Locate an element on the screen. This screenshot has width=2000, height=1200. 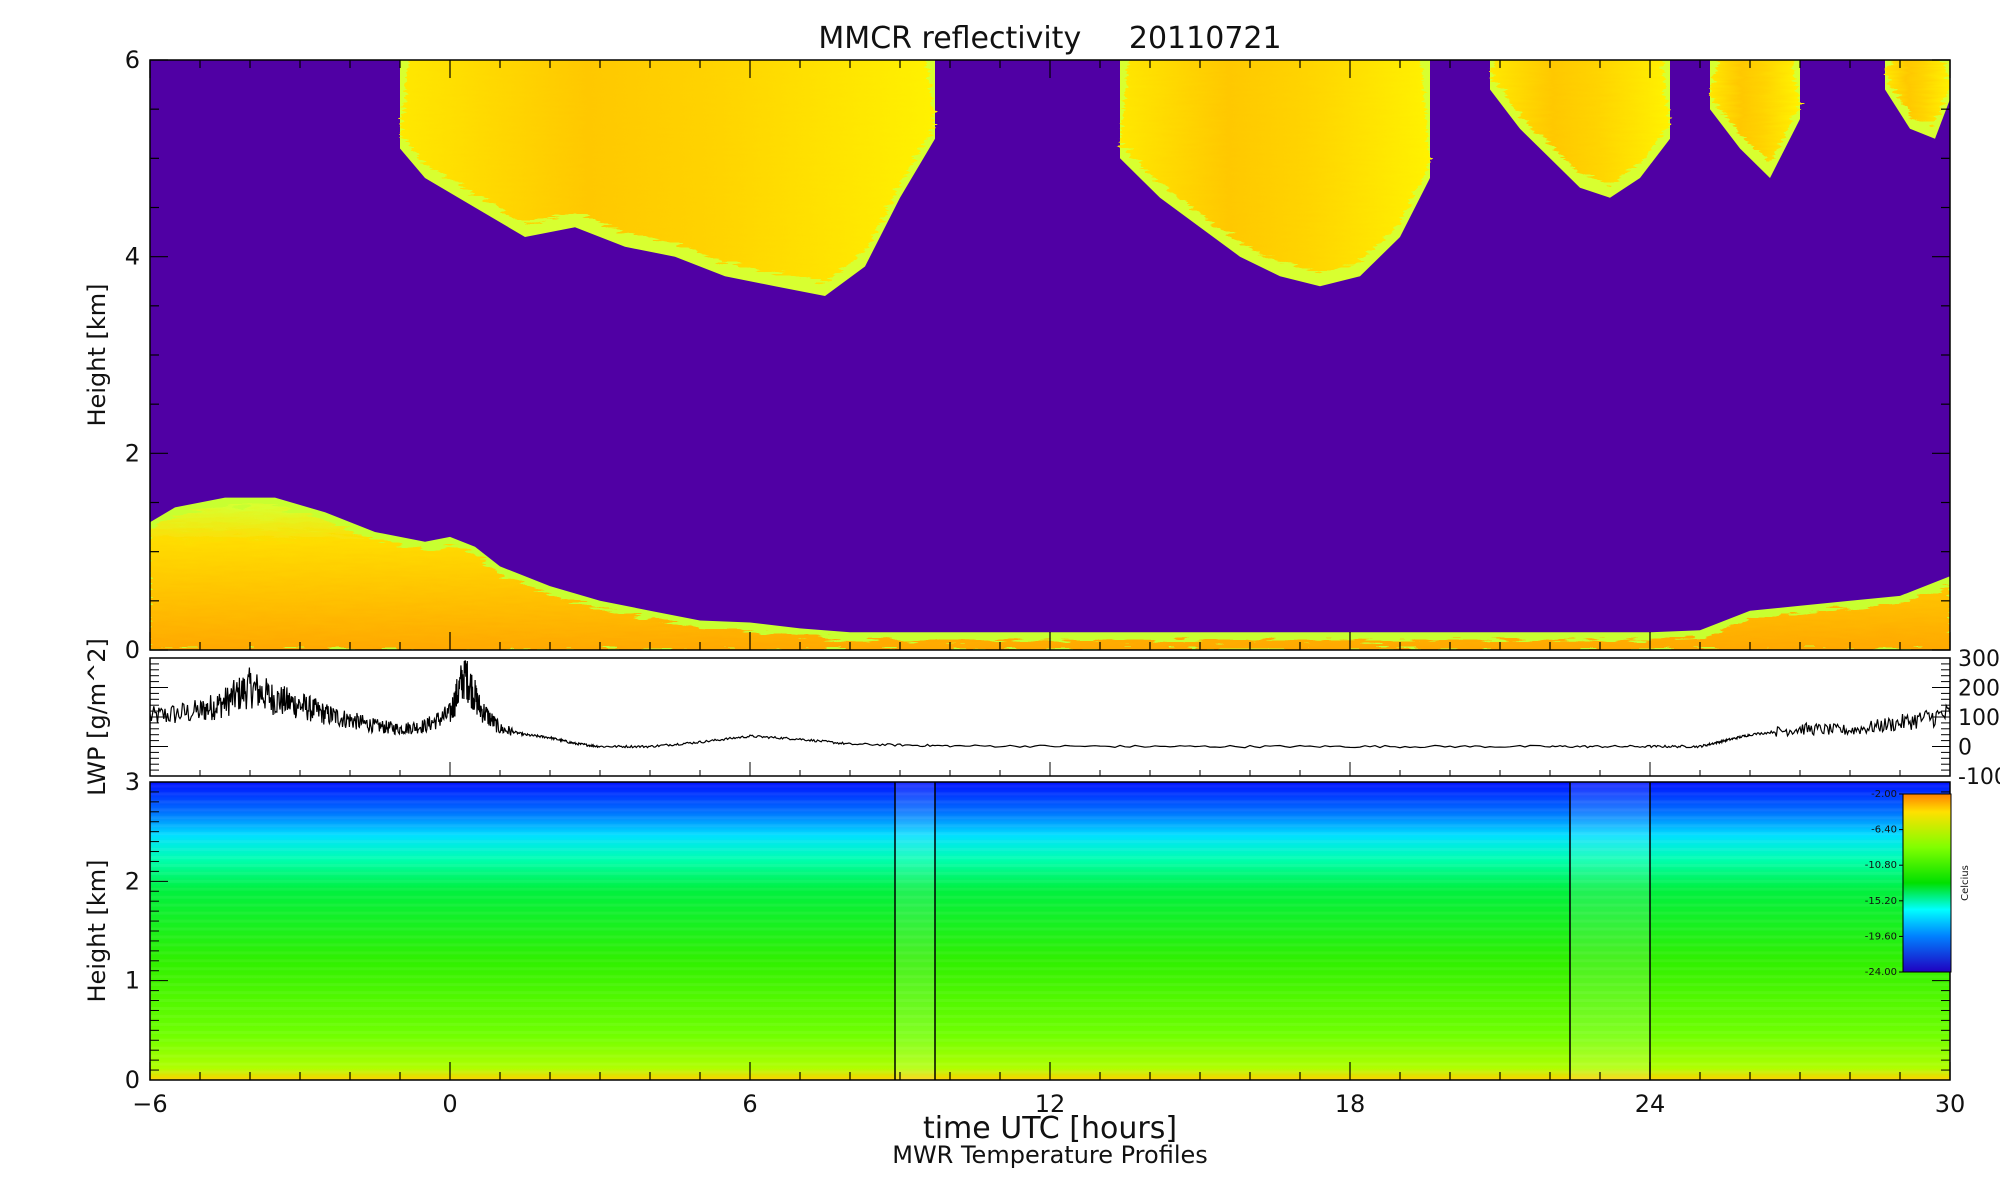
colorbar-tick-label: -6.40 is located at coordinates (1884, 830).